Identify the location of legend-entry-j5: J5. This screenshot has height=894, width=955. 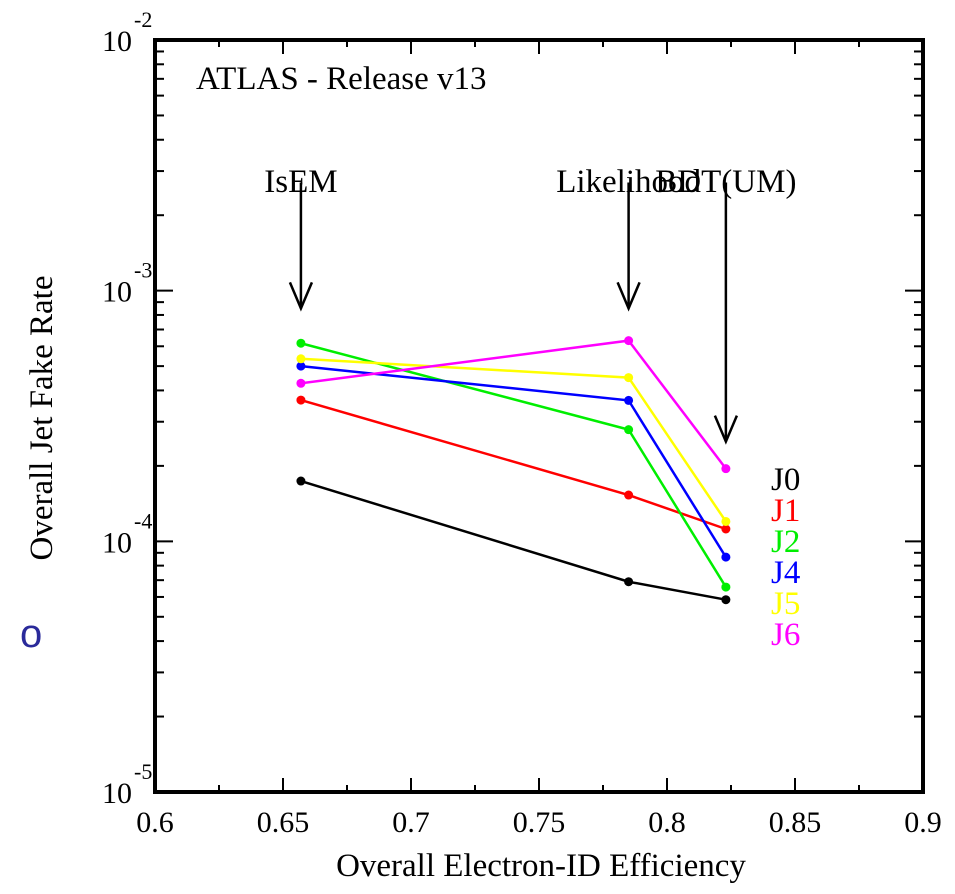
(785, 604).